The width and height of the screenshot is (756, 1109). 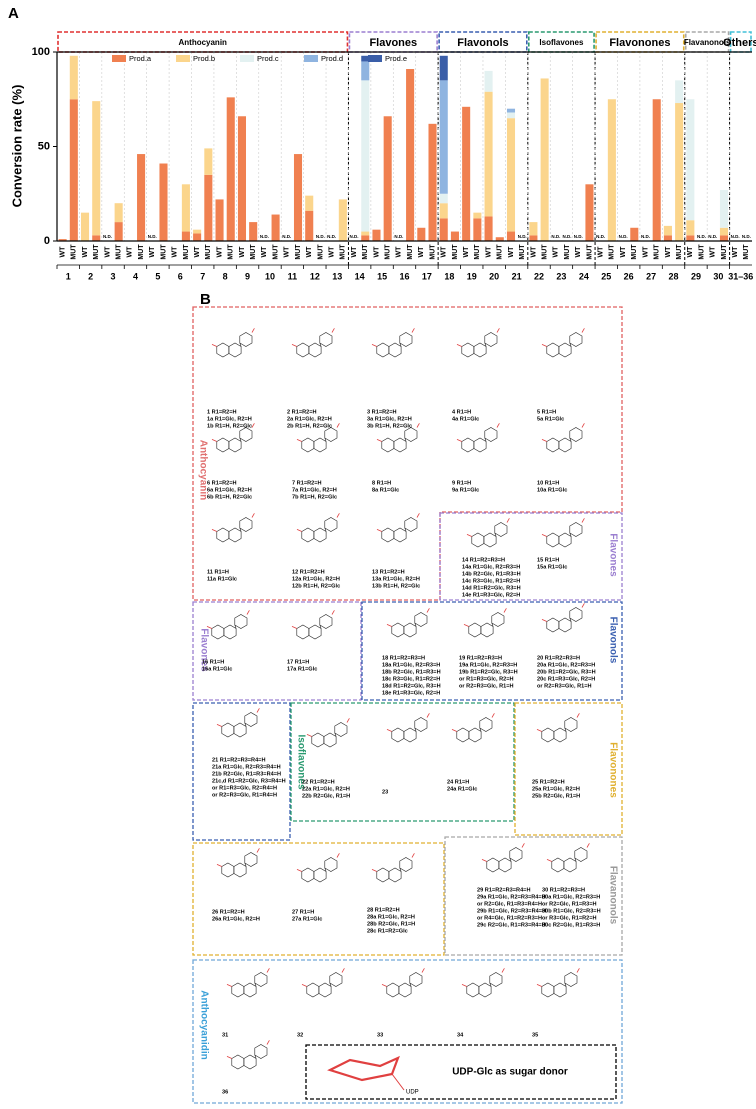 What do you see at coordinates (318, 782) in the screenshot?
I see `compound-caption: 22 R1=R2=H` at bounding box center [318, 782].